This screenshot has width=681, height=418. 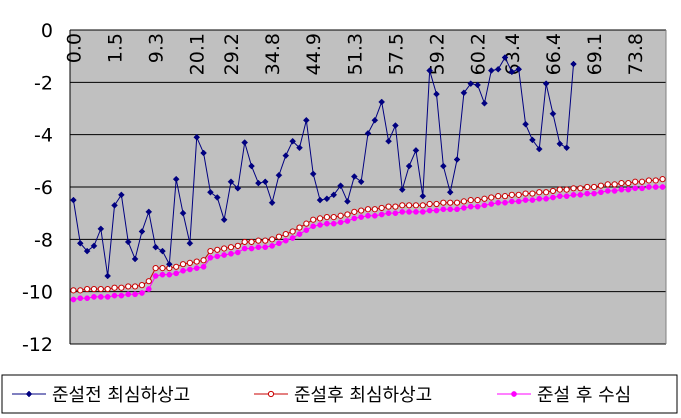 I want to click on legend-box, so click(x=339, y=394).